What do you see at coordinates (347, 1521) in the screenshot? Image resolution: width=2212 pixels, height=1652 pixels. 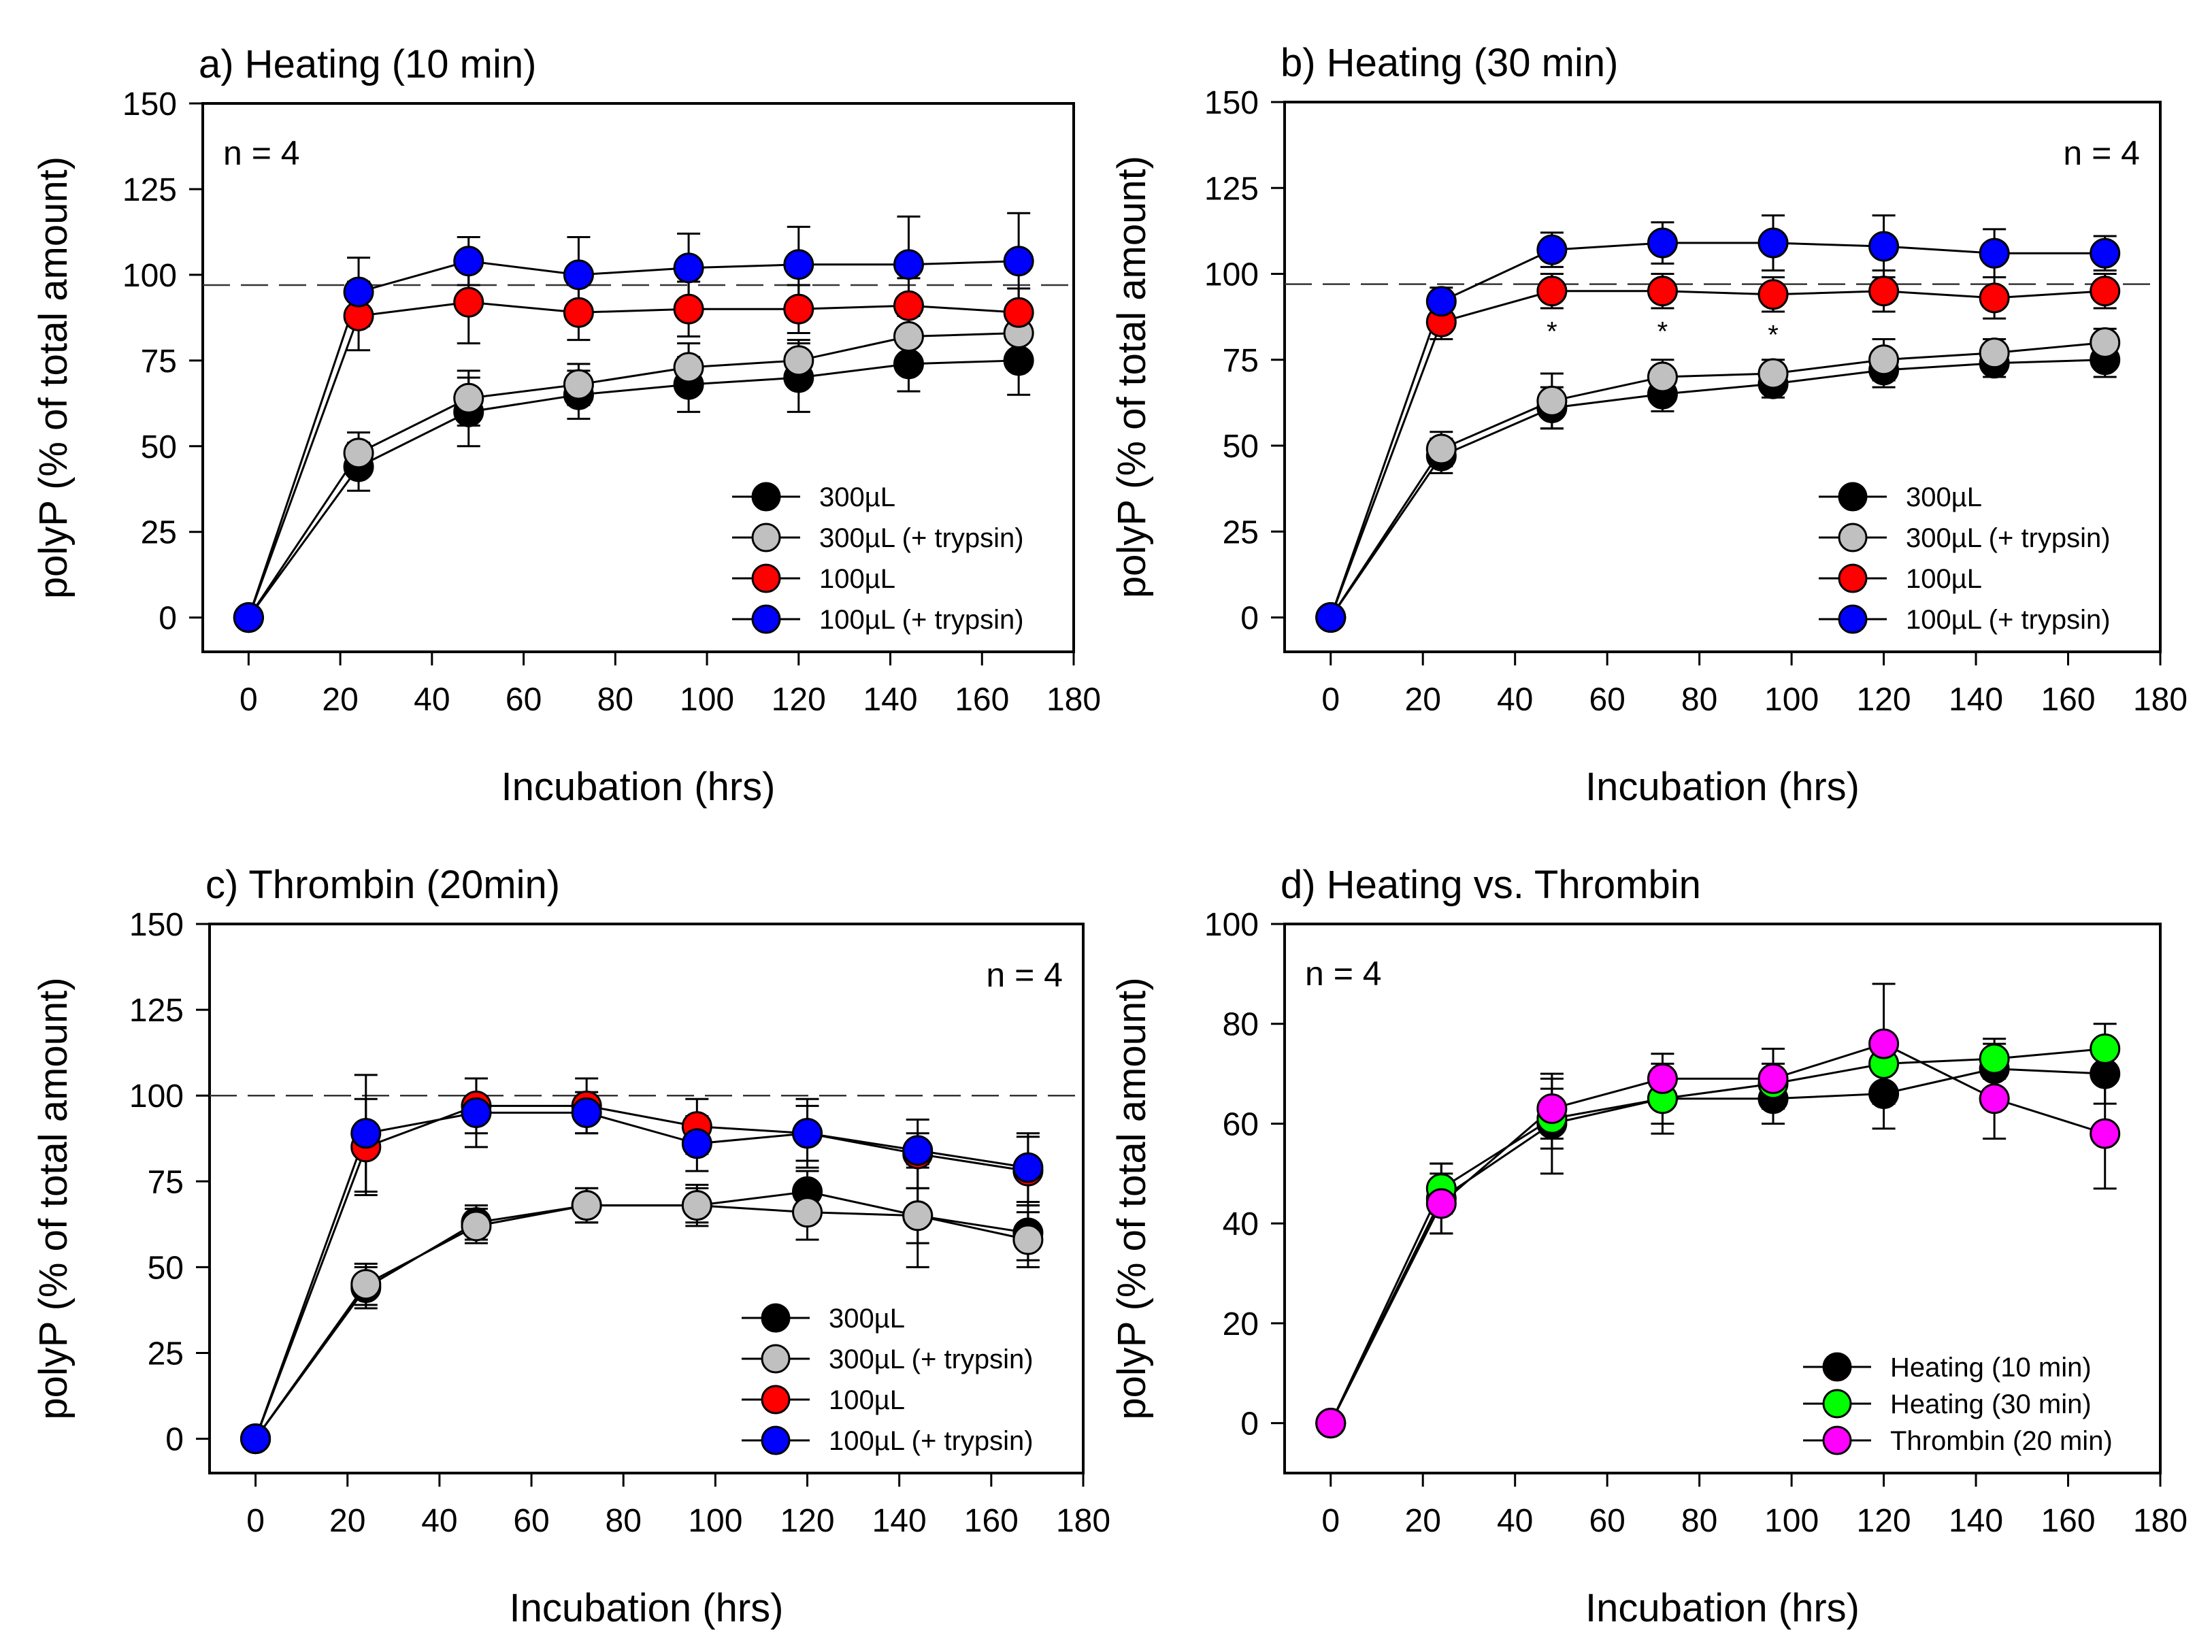 I see `x-tick-label: 20` at bounding box center [347, 1521].